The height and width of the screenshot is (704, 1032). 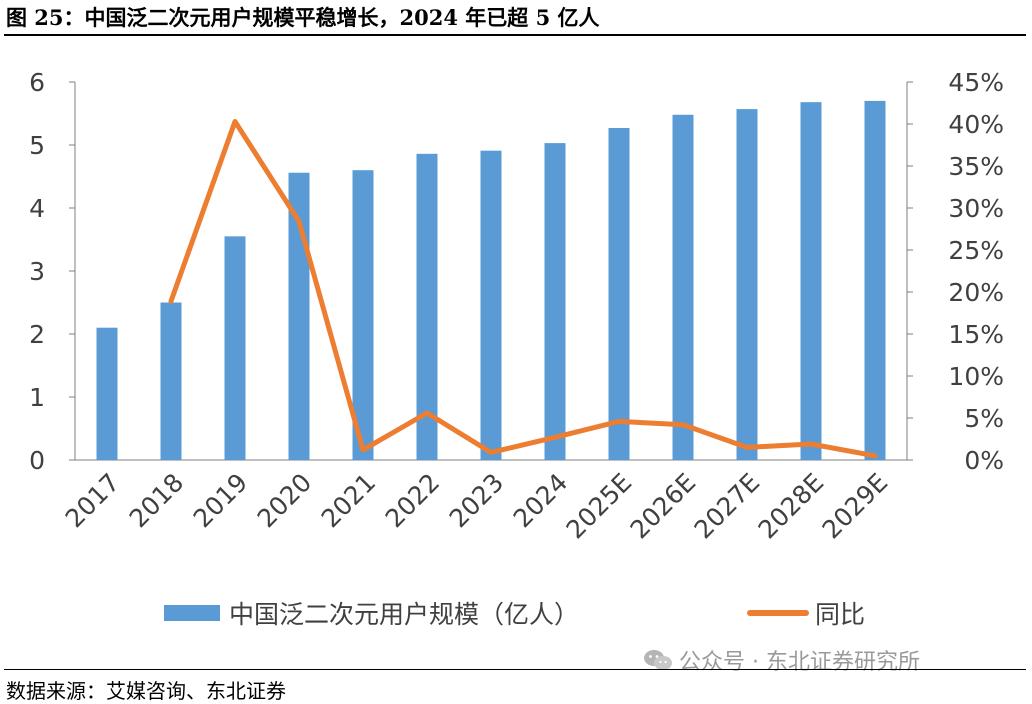 What do you see at coordinates (515, 35) in the screenshot?
I see `title-rule` at bounding box center [515, 35].